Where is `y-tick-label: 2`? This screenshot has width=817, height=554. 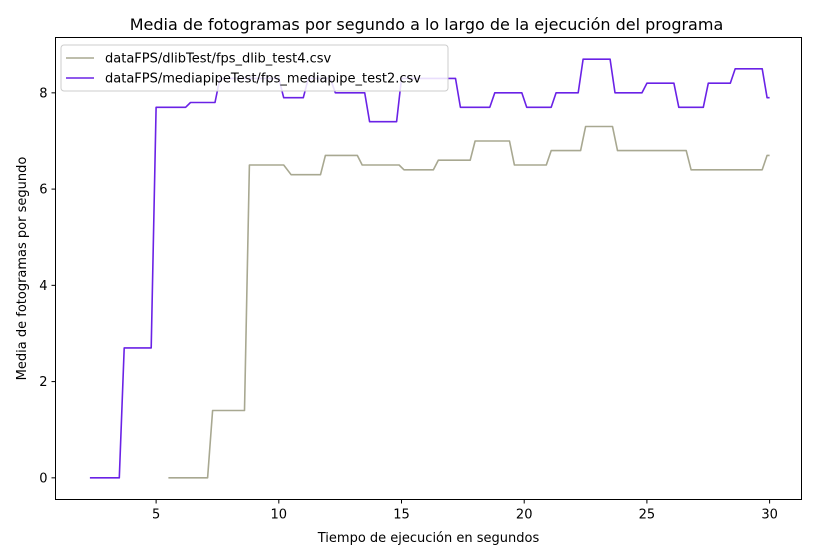
y-tick-label: 2 is located at coordinates (43, 382).